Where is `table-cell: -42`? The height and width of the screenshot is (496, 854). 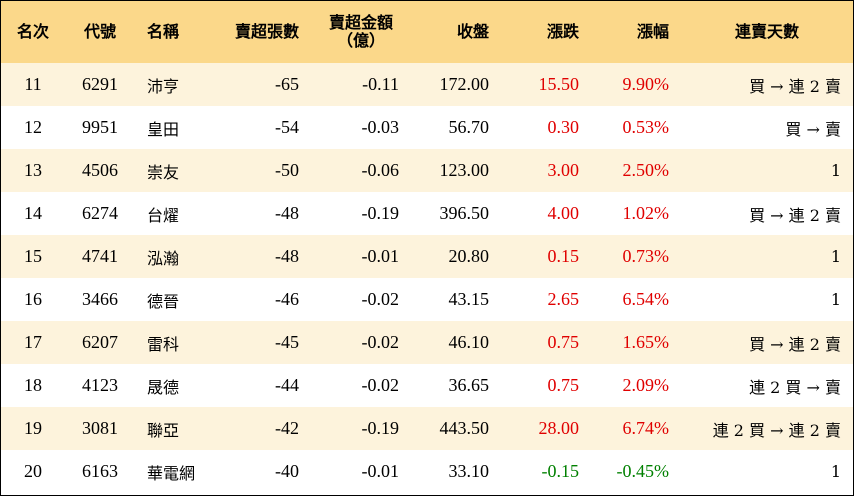 table-cell: -42 is located at coordinates (263, 428).